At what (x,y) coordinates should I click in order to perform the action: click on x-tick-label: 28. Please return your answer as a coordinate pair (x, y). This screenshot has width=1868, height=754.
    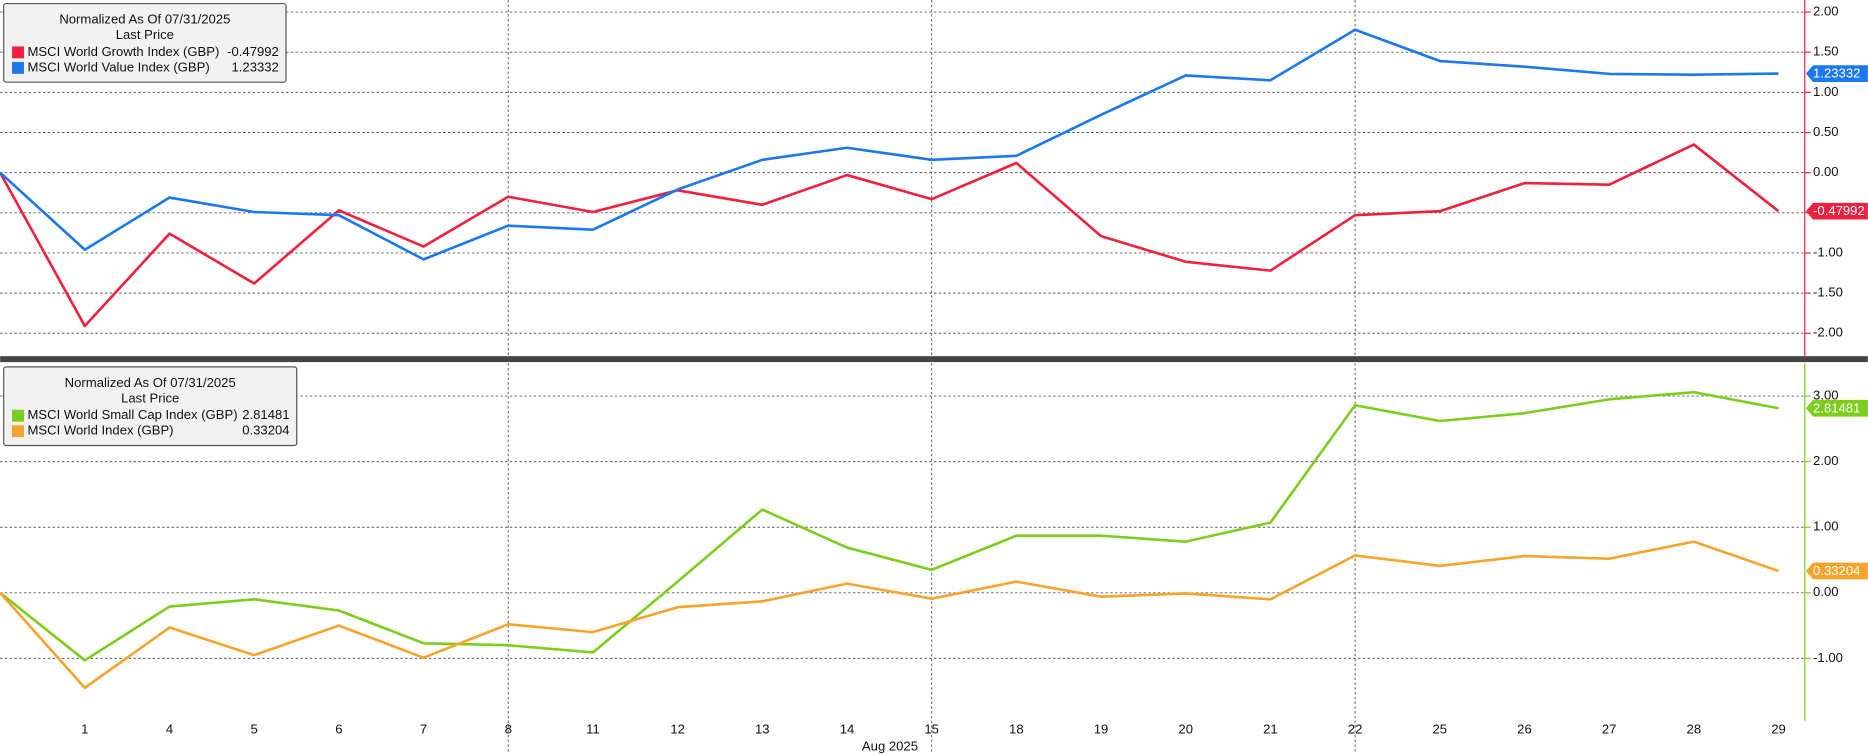
    Looking at the image, I should click on (1694, 729).